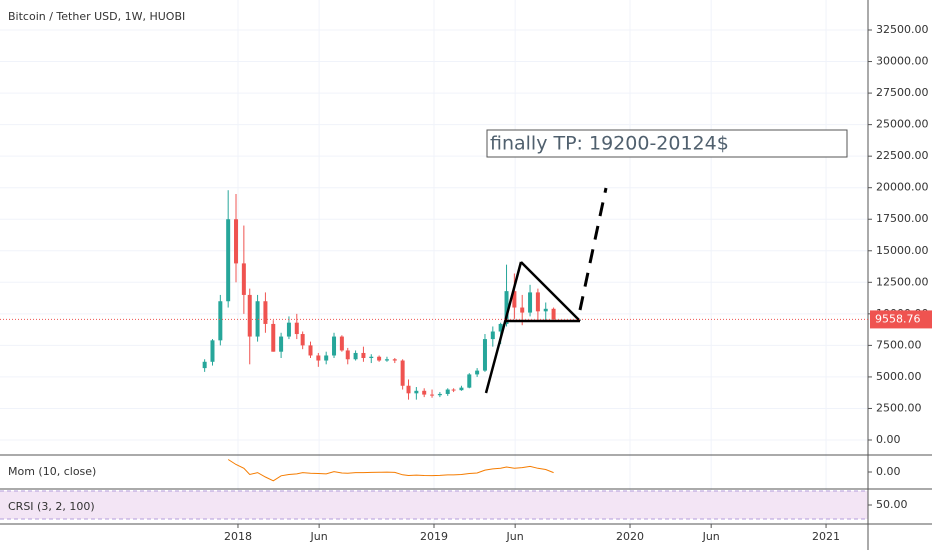 This screenshot has height=550, width=932. I want to click on indicator-line, so click(390, 470).